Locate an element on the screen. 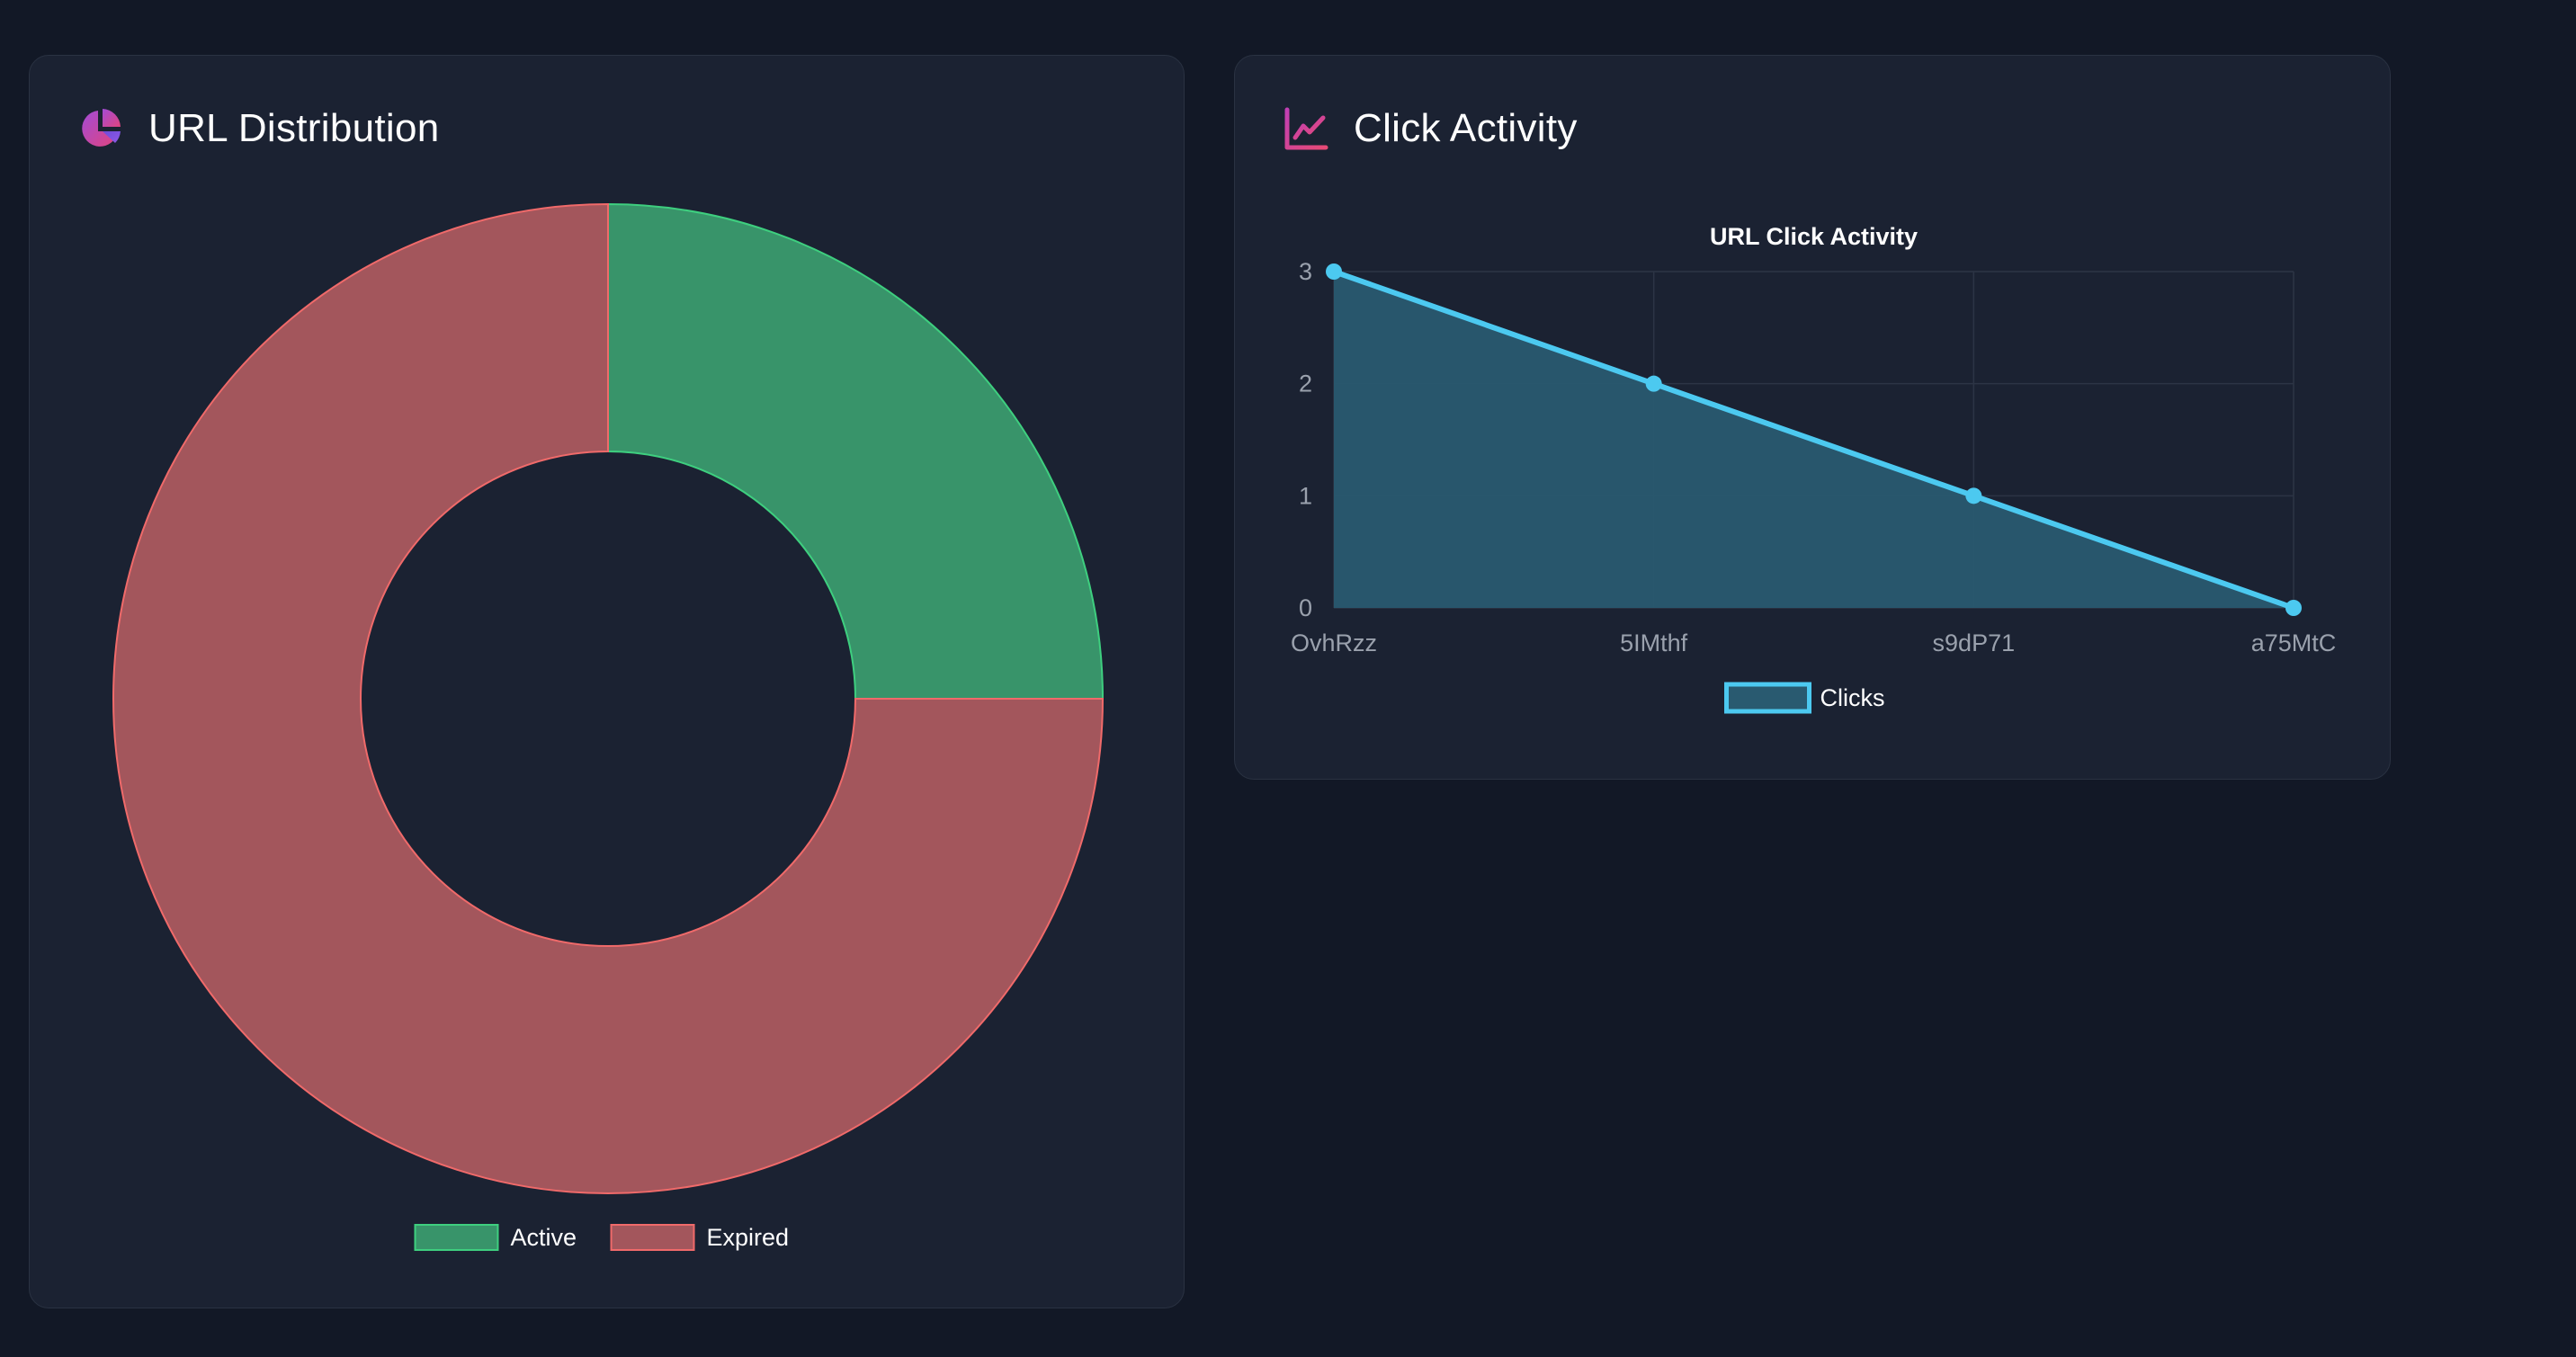  donut-slice-active is located at coordinates (856, 451).